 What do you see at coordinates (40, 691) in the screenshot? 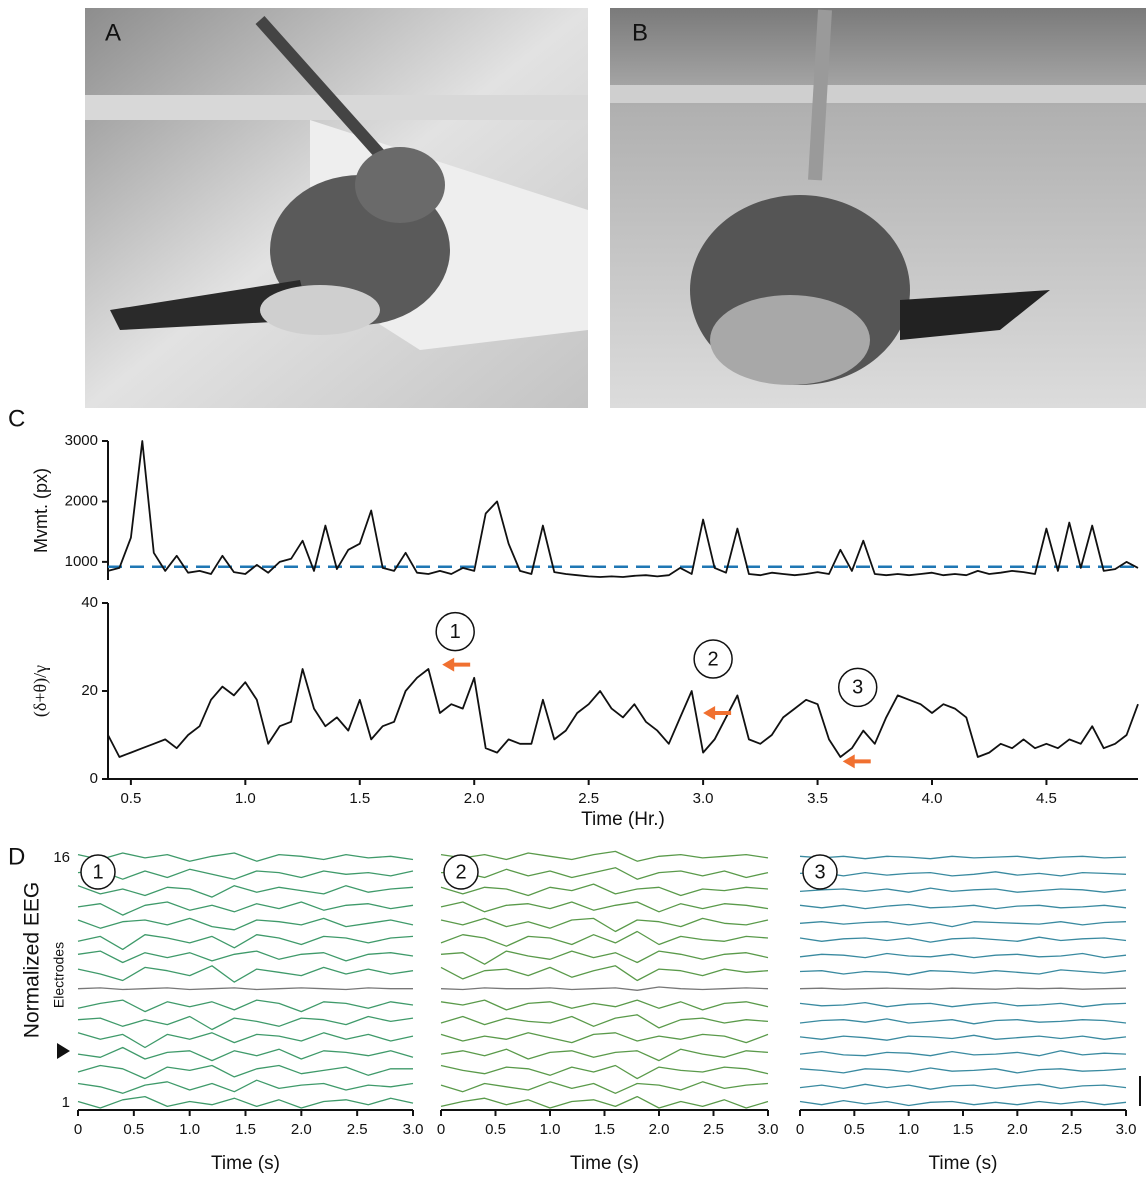
I see `y-axis-label: (δ+θ)/γ` at bounding box center [40, 691].